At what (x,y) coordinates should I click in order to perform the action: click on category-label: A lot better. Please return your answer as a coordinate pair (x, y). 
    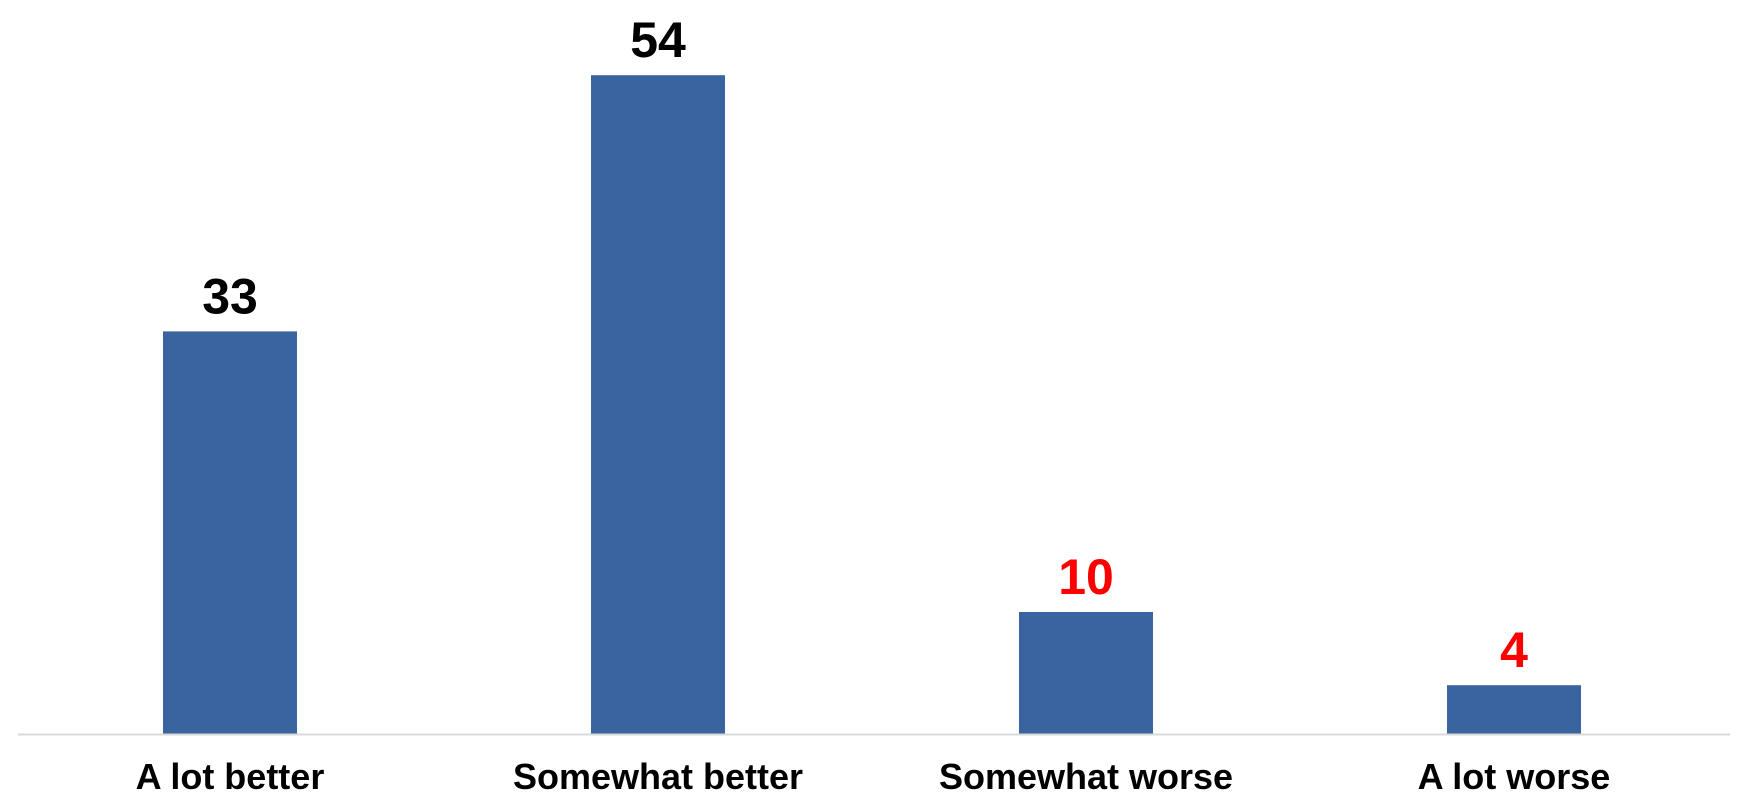
    Looking at the image, I should click on (230, 775).